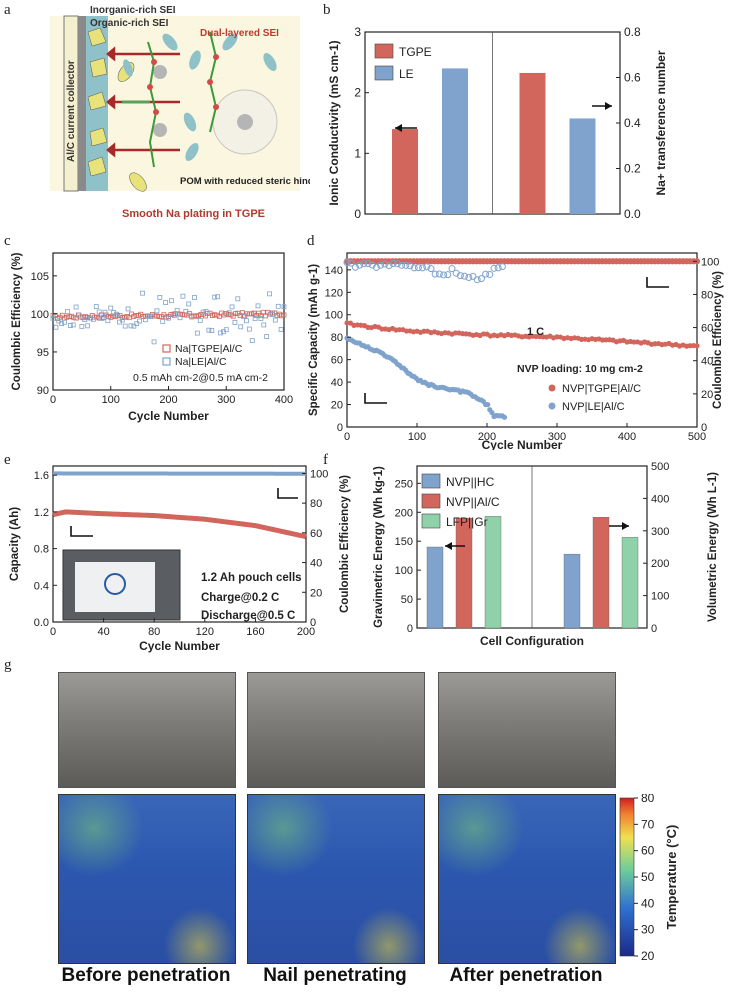 Image resolution: width=733 pixels, height=992 pixels. I want to click on label-pom: POM with reduced steric hindrance, so click(245, 181).